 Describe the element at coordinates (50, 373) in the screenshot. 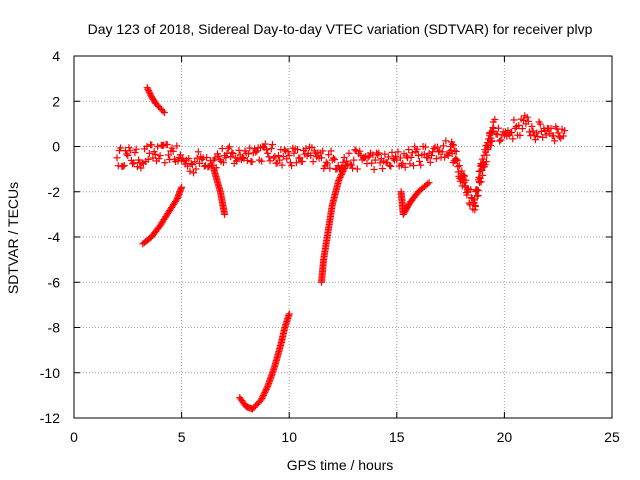

I see `y-tick-label: -10` at that location.